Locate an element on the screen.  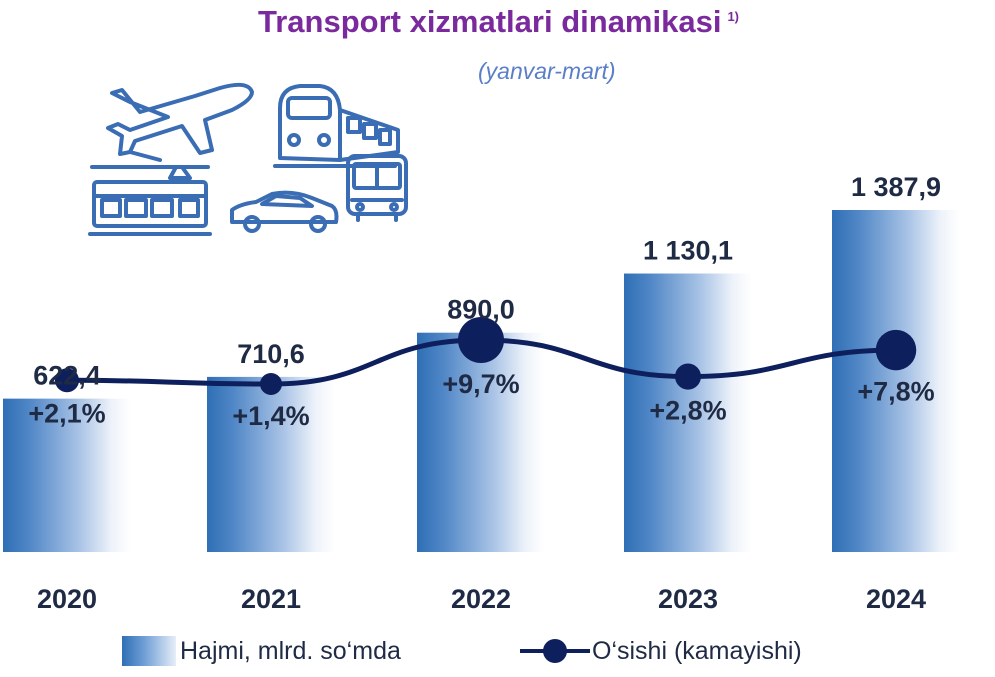
growth-point-2021 is located at coordinates (271, 384).